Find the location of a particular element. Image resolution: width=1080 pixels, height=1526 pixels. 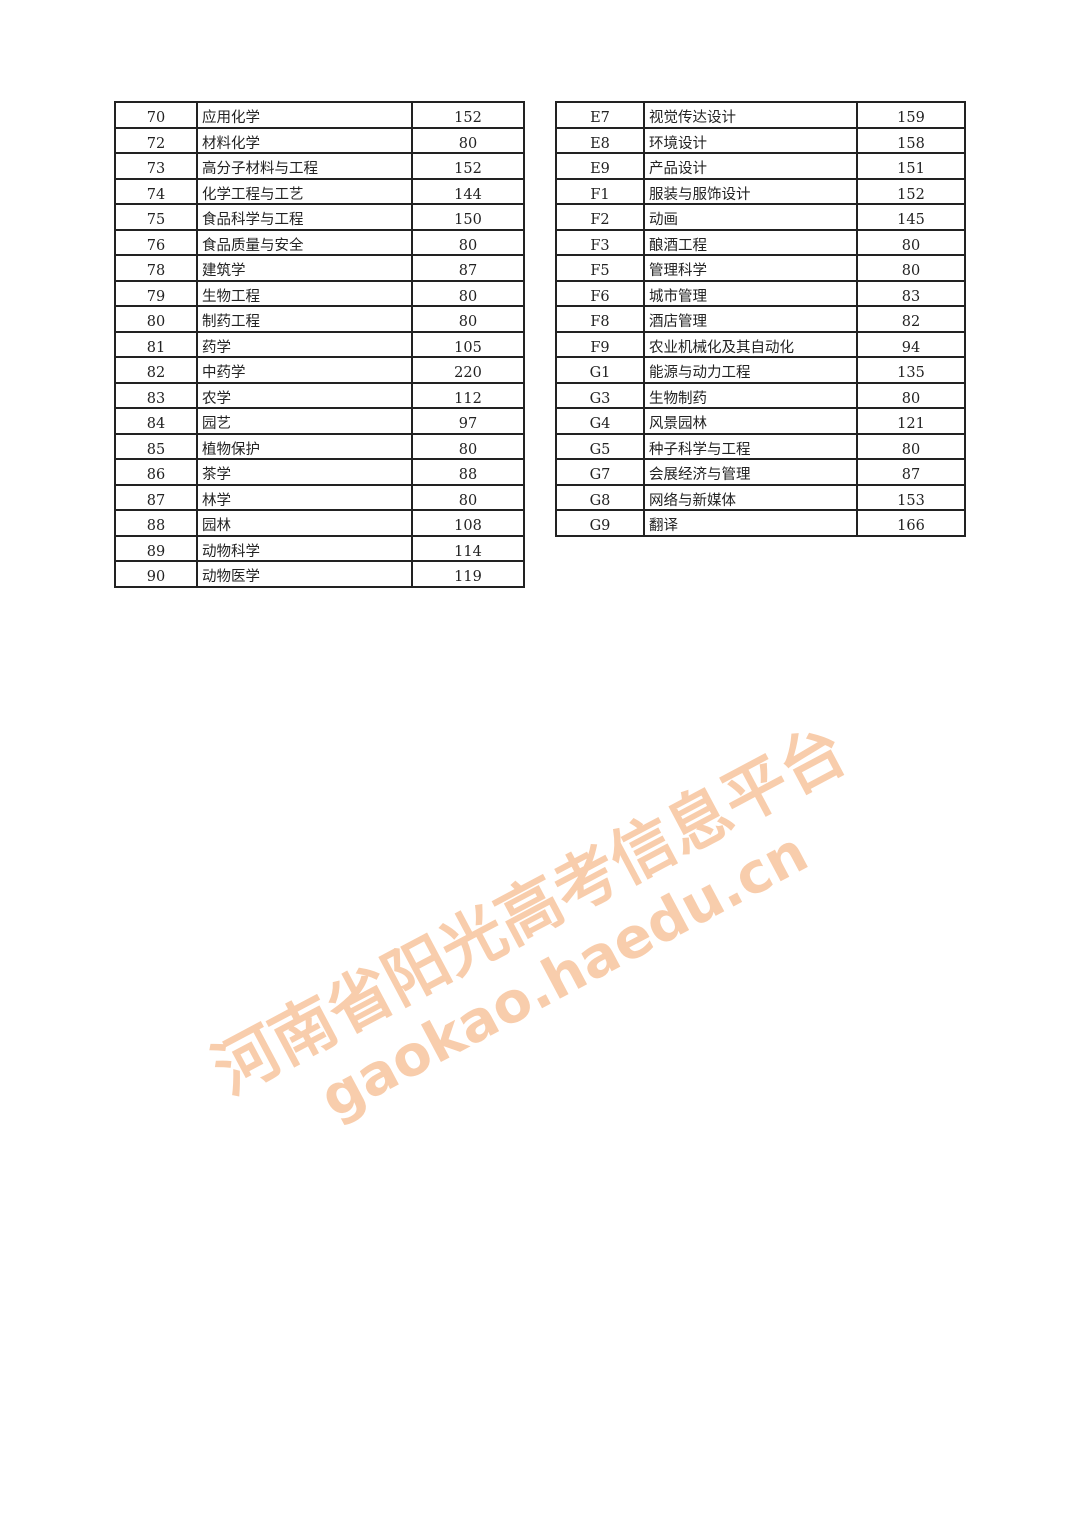

value-cell: 108 is located at coordinates (468, 523).